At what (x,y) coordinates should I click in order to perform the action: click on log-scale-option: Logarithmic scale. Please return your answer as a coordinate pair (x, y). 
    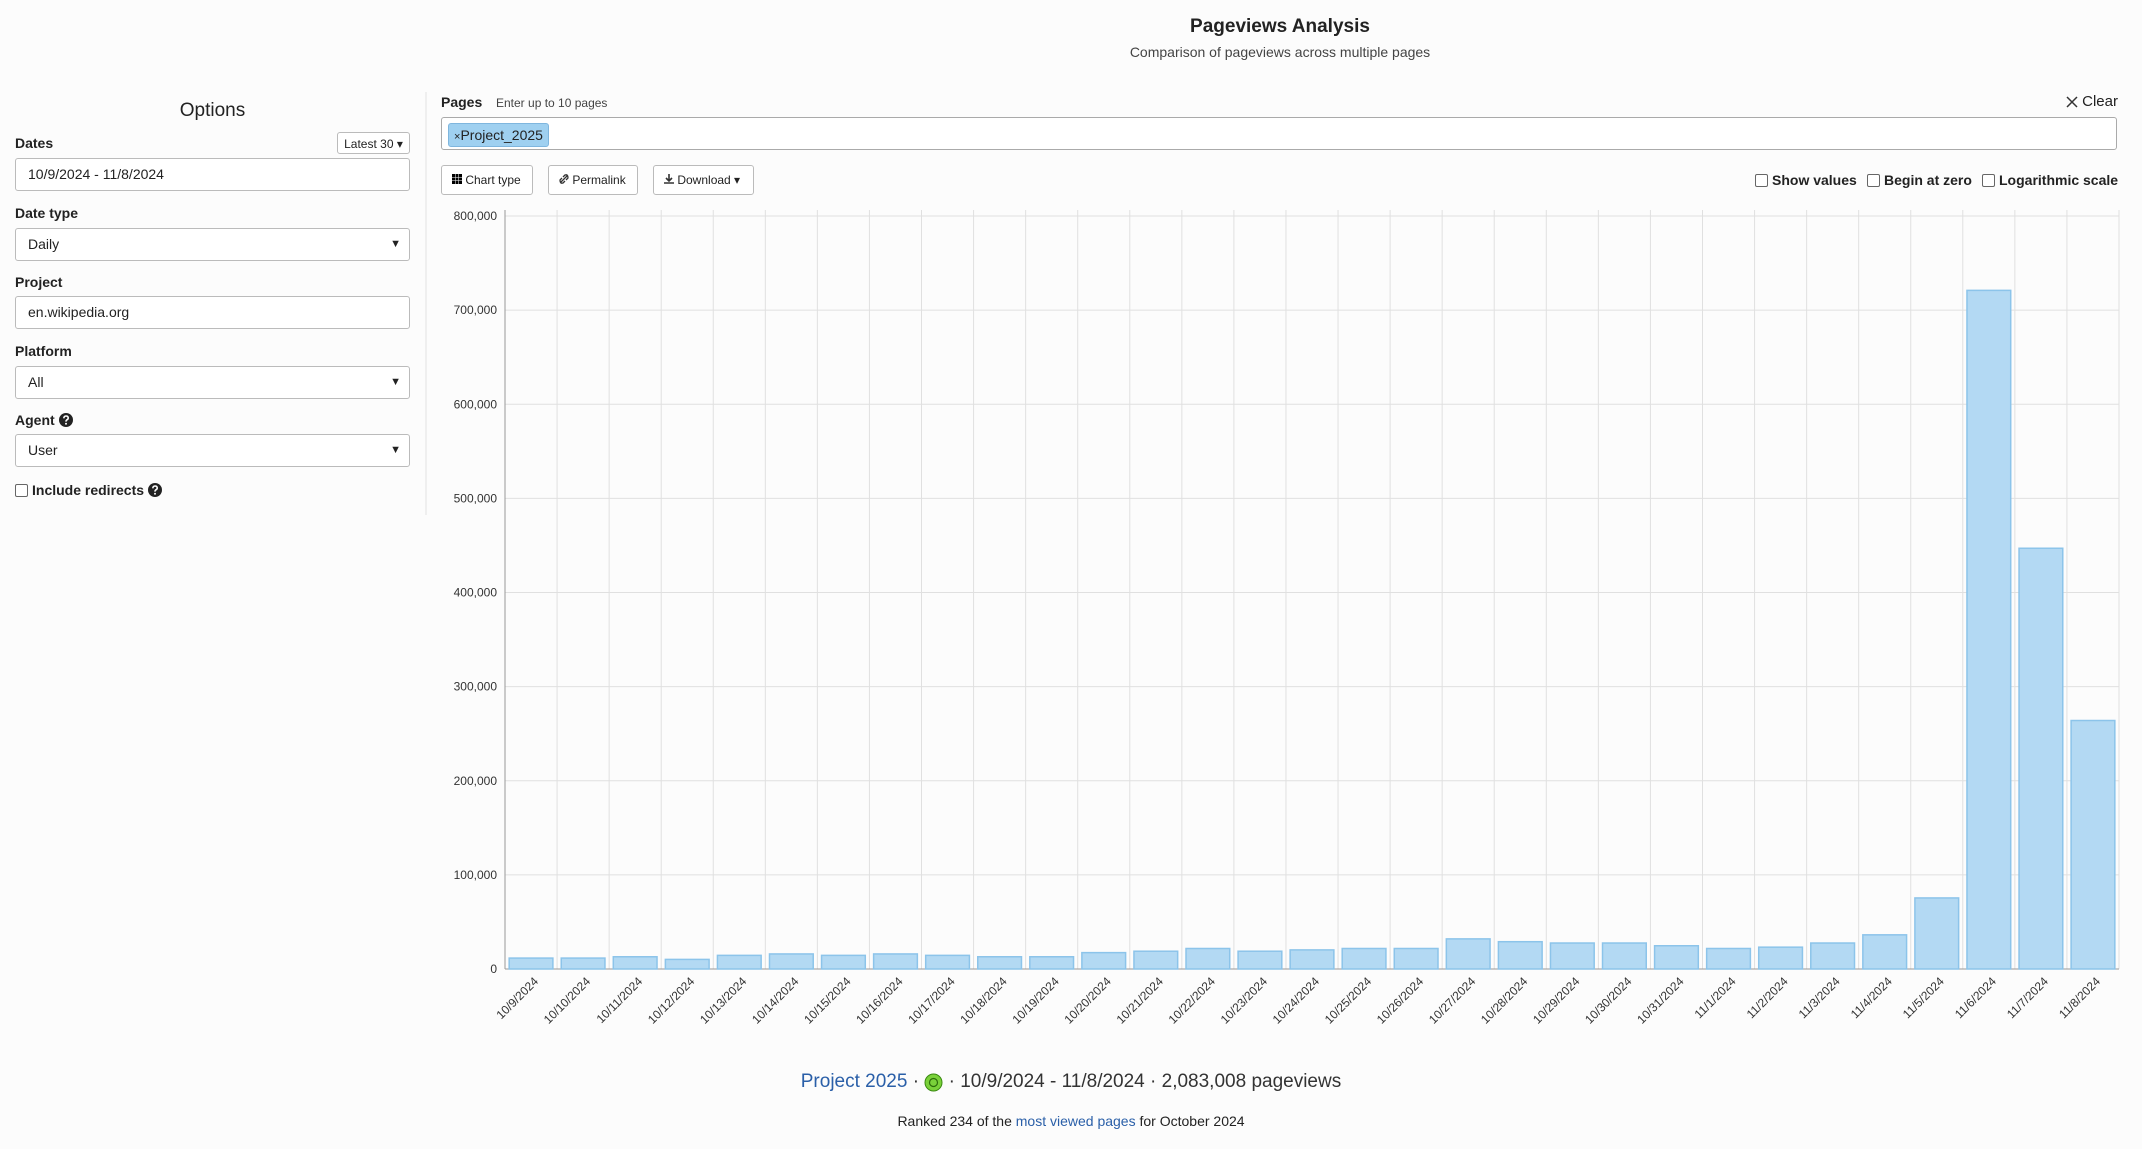
    Looking at the image, I should click on (2050, 180).